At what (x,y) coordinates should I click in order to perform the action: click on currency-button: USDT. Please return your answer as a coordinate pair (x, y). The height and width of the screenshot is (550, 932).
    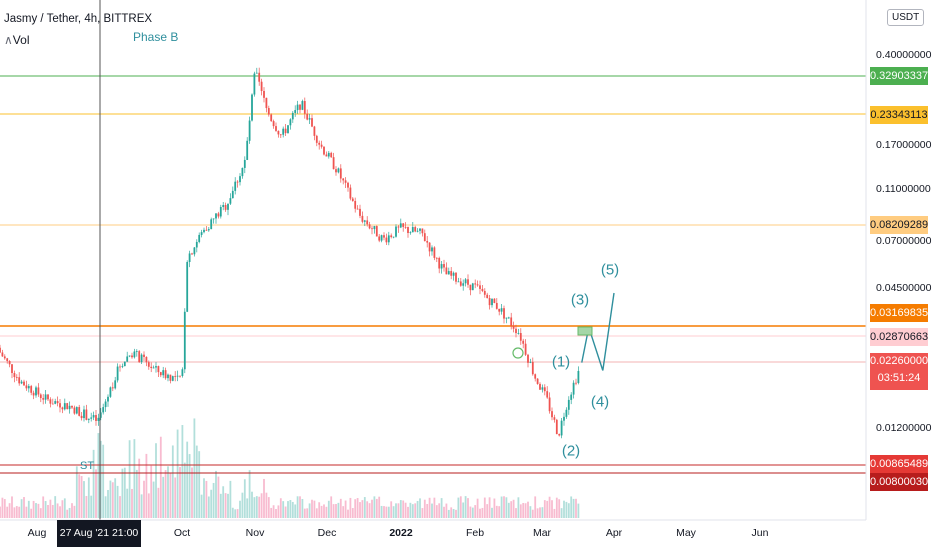
    Looking at the image, I should click on (906, 17).